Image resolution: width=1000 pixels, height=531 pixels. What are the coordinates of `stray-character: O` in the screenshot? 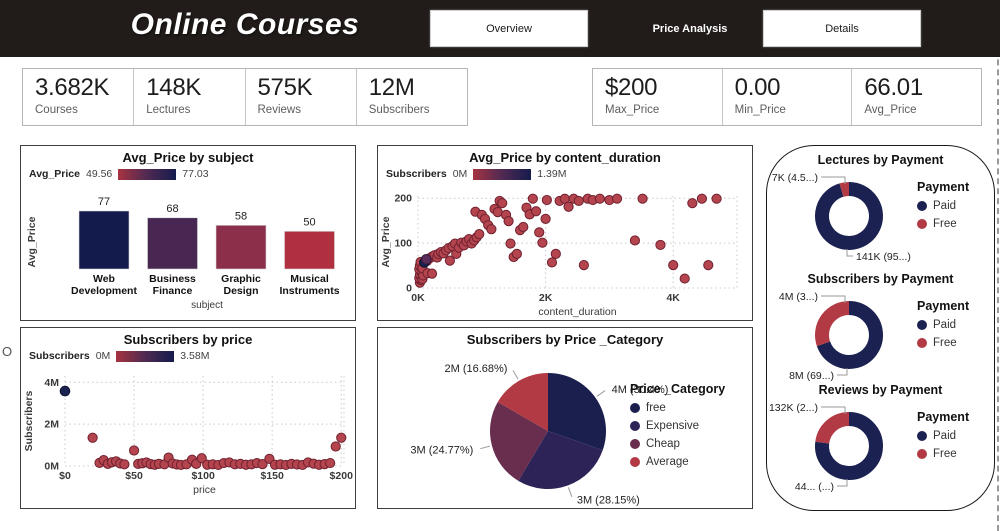 It's located at (7, 351).